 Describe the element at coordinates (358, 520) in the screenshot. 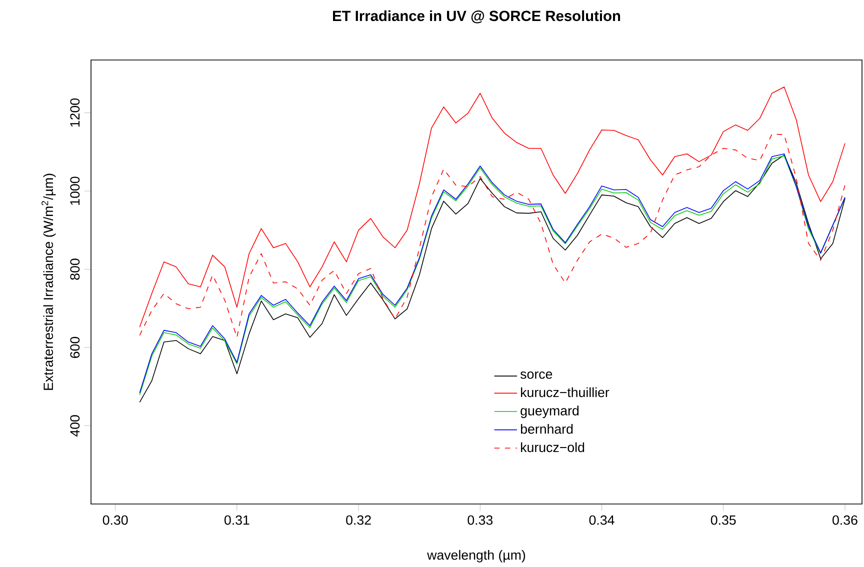

I see `x-tick-label: 0.32` at that location.